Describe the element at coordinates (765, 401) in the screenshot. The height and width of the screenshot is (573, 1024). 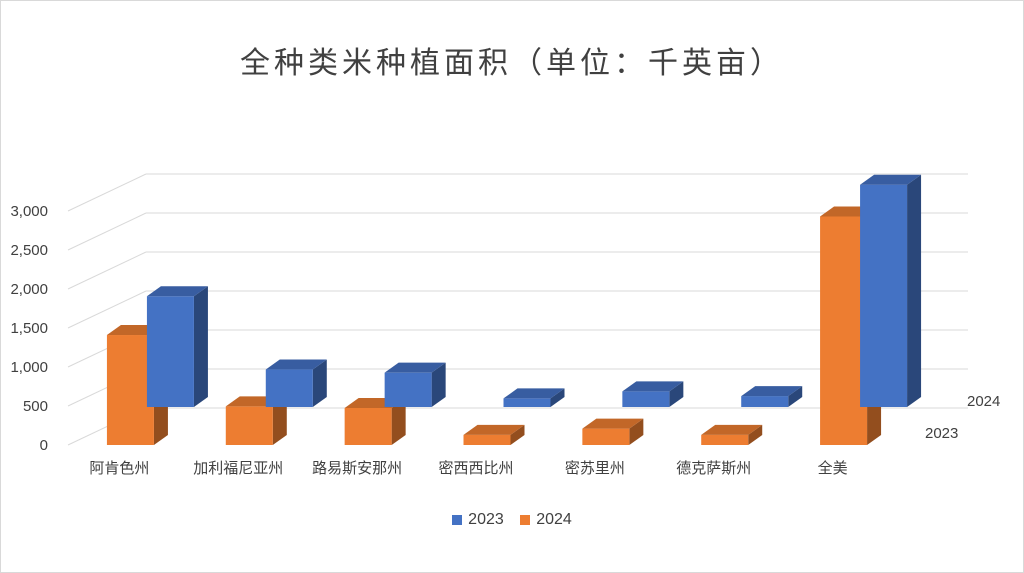
I see `bar-2023-德克萨斯州` at that location.